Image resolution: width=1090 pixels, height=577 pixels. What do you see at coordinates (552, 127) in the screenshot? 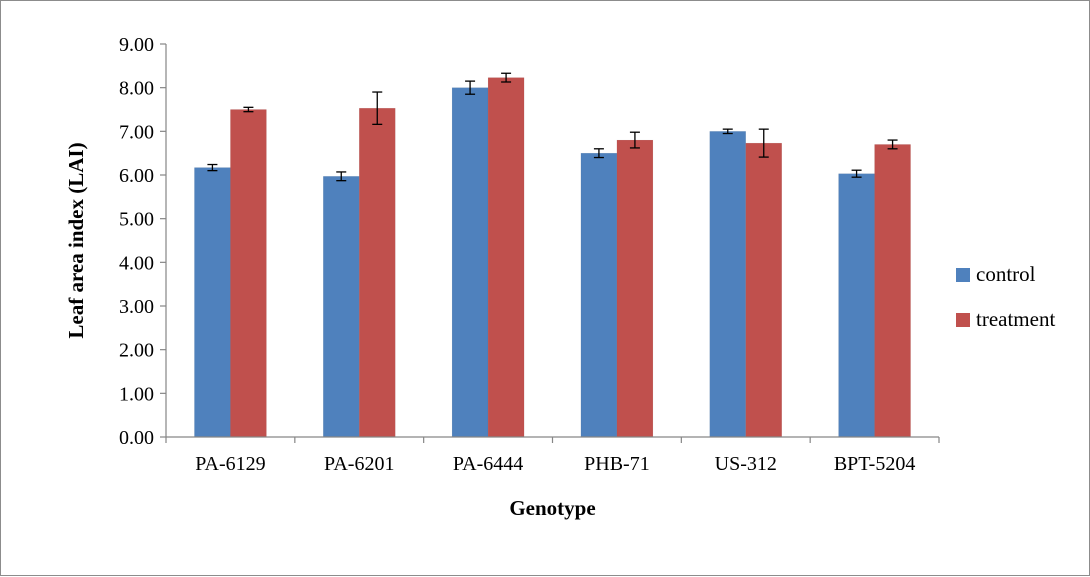
I see `error-bars-layer` at bounding box center [552, 127].